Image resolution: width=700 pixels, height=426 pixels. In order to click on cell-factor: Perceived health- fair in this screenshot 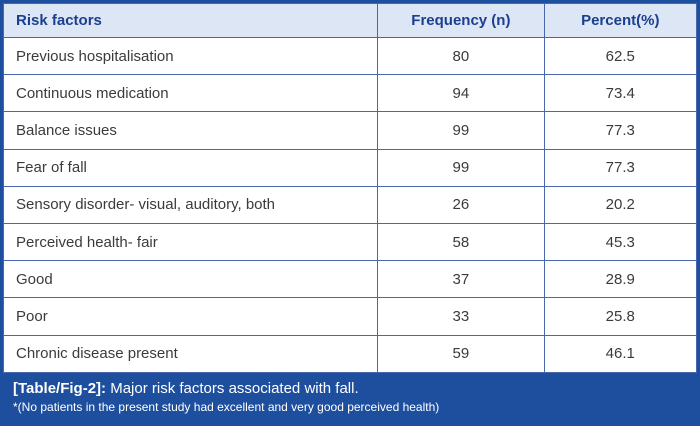, I will do `click(190, 242)`.